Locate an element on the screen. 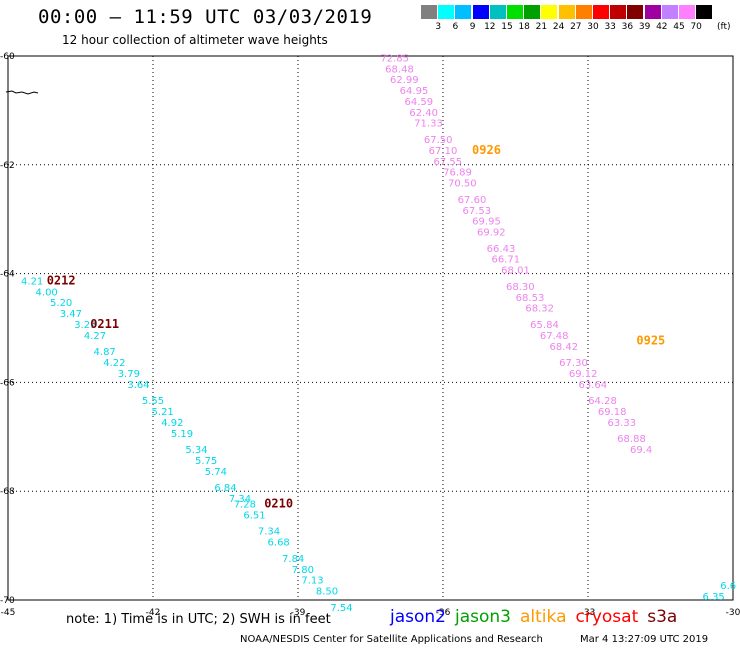 The height and width of the screenshot is (650, 740). wave-height-label: 6.84 is located at coordinates (225, 488).